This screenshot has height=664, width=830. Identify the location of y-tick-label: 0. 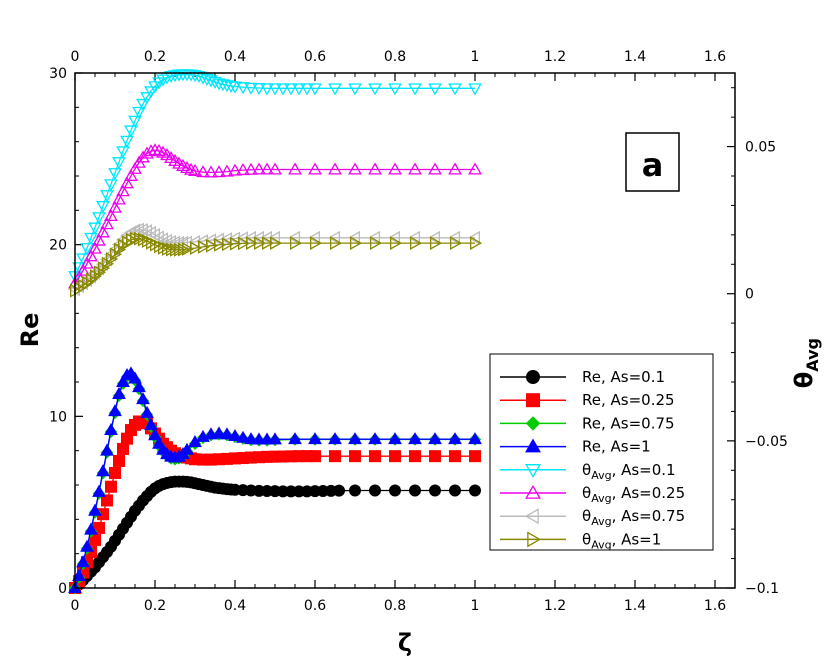
(62, 589).